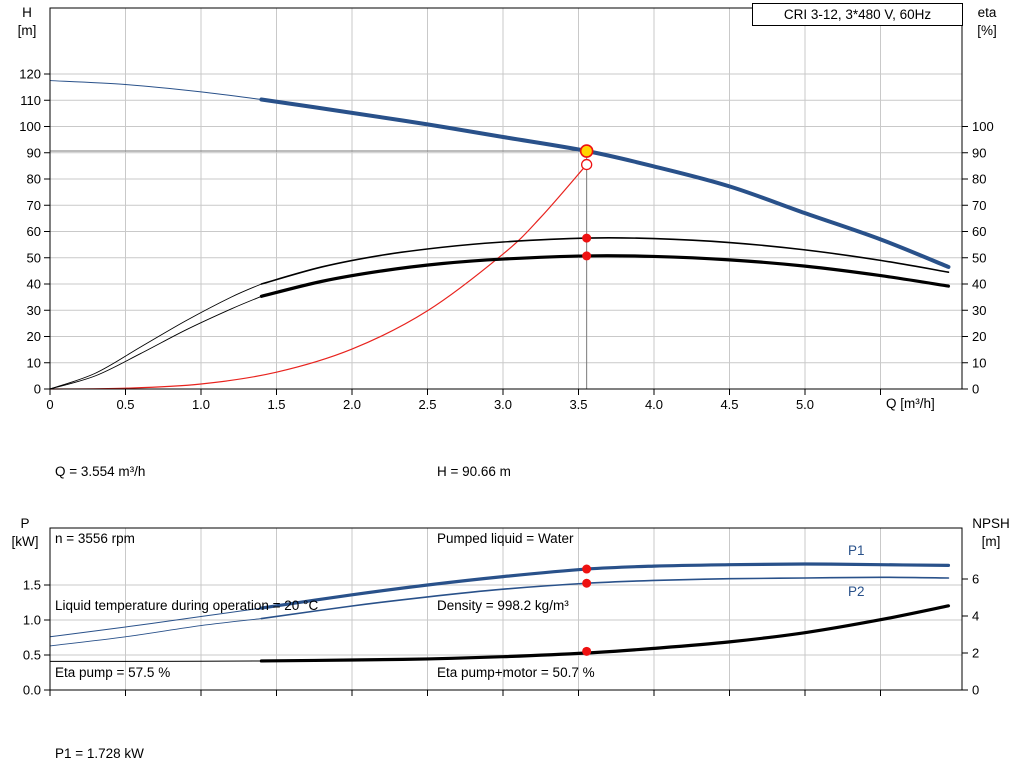 This screenshot has height=781, width=1024. Describe the element at coordinates (979, 152) in the screenshot. I see `top-chart-ytick-right: 90` at that location.